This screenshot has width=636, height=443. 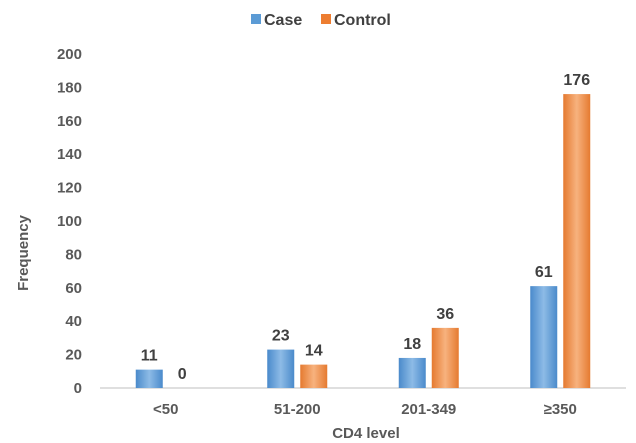 I want to click on x-tick-label: 201-349, so click(x=428, y=409).